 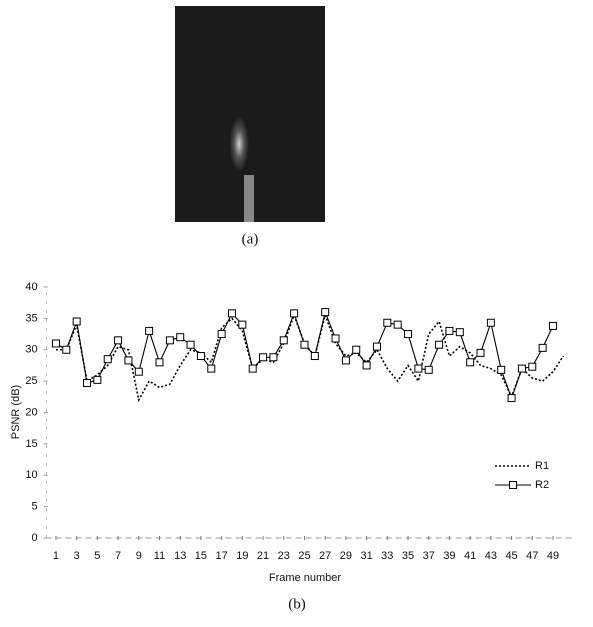 I want to click on x-tick-label: 47, so click(x=532, y=556).